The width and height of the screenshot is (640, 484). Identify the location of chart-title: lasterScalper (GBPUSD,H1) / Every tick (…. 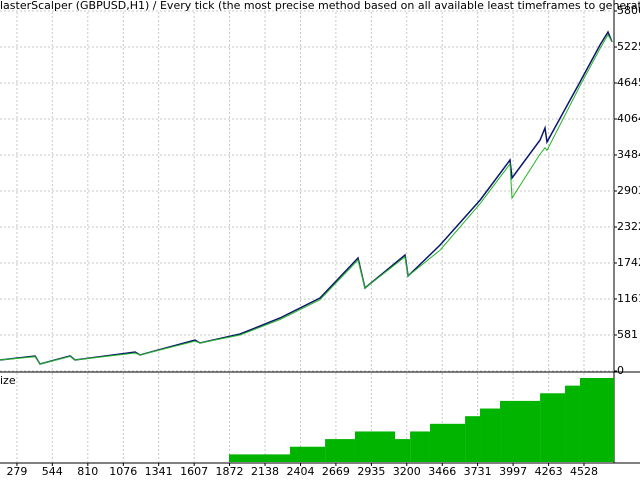
(320, 6).